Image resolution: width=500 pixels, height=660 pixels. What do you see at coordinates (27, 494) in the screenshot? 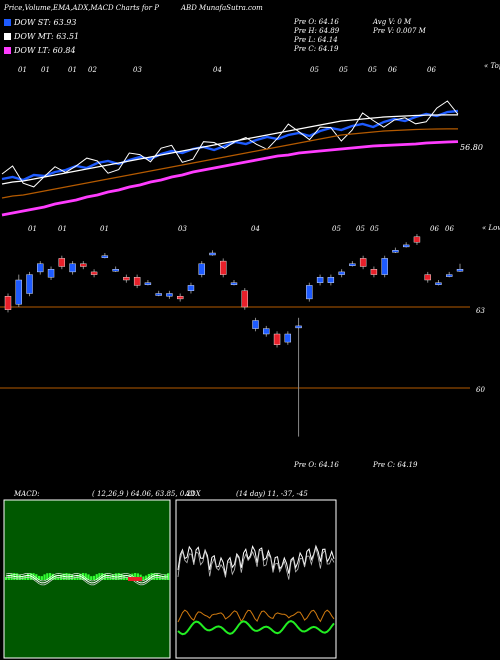
I see `macd-label: MACD:` at bounding box center [27, 494].